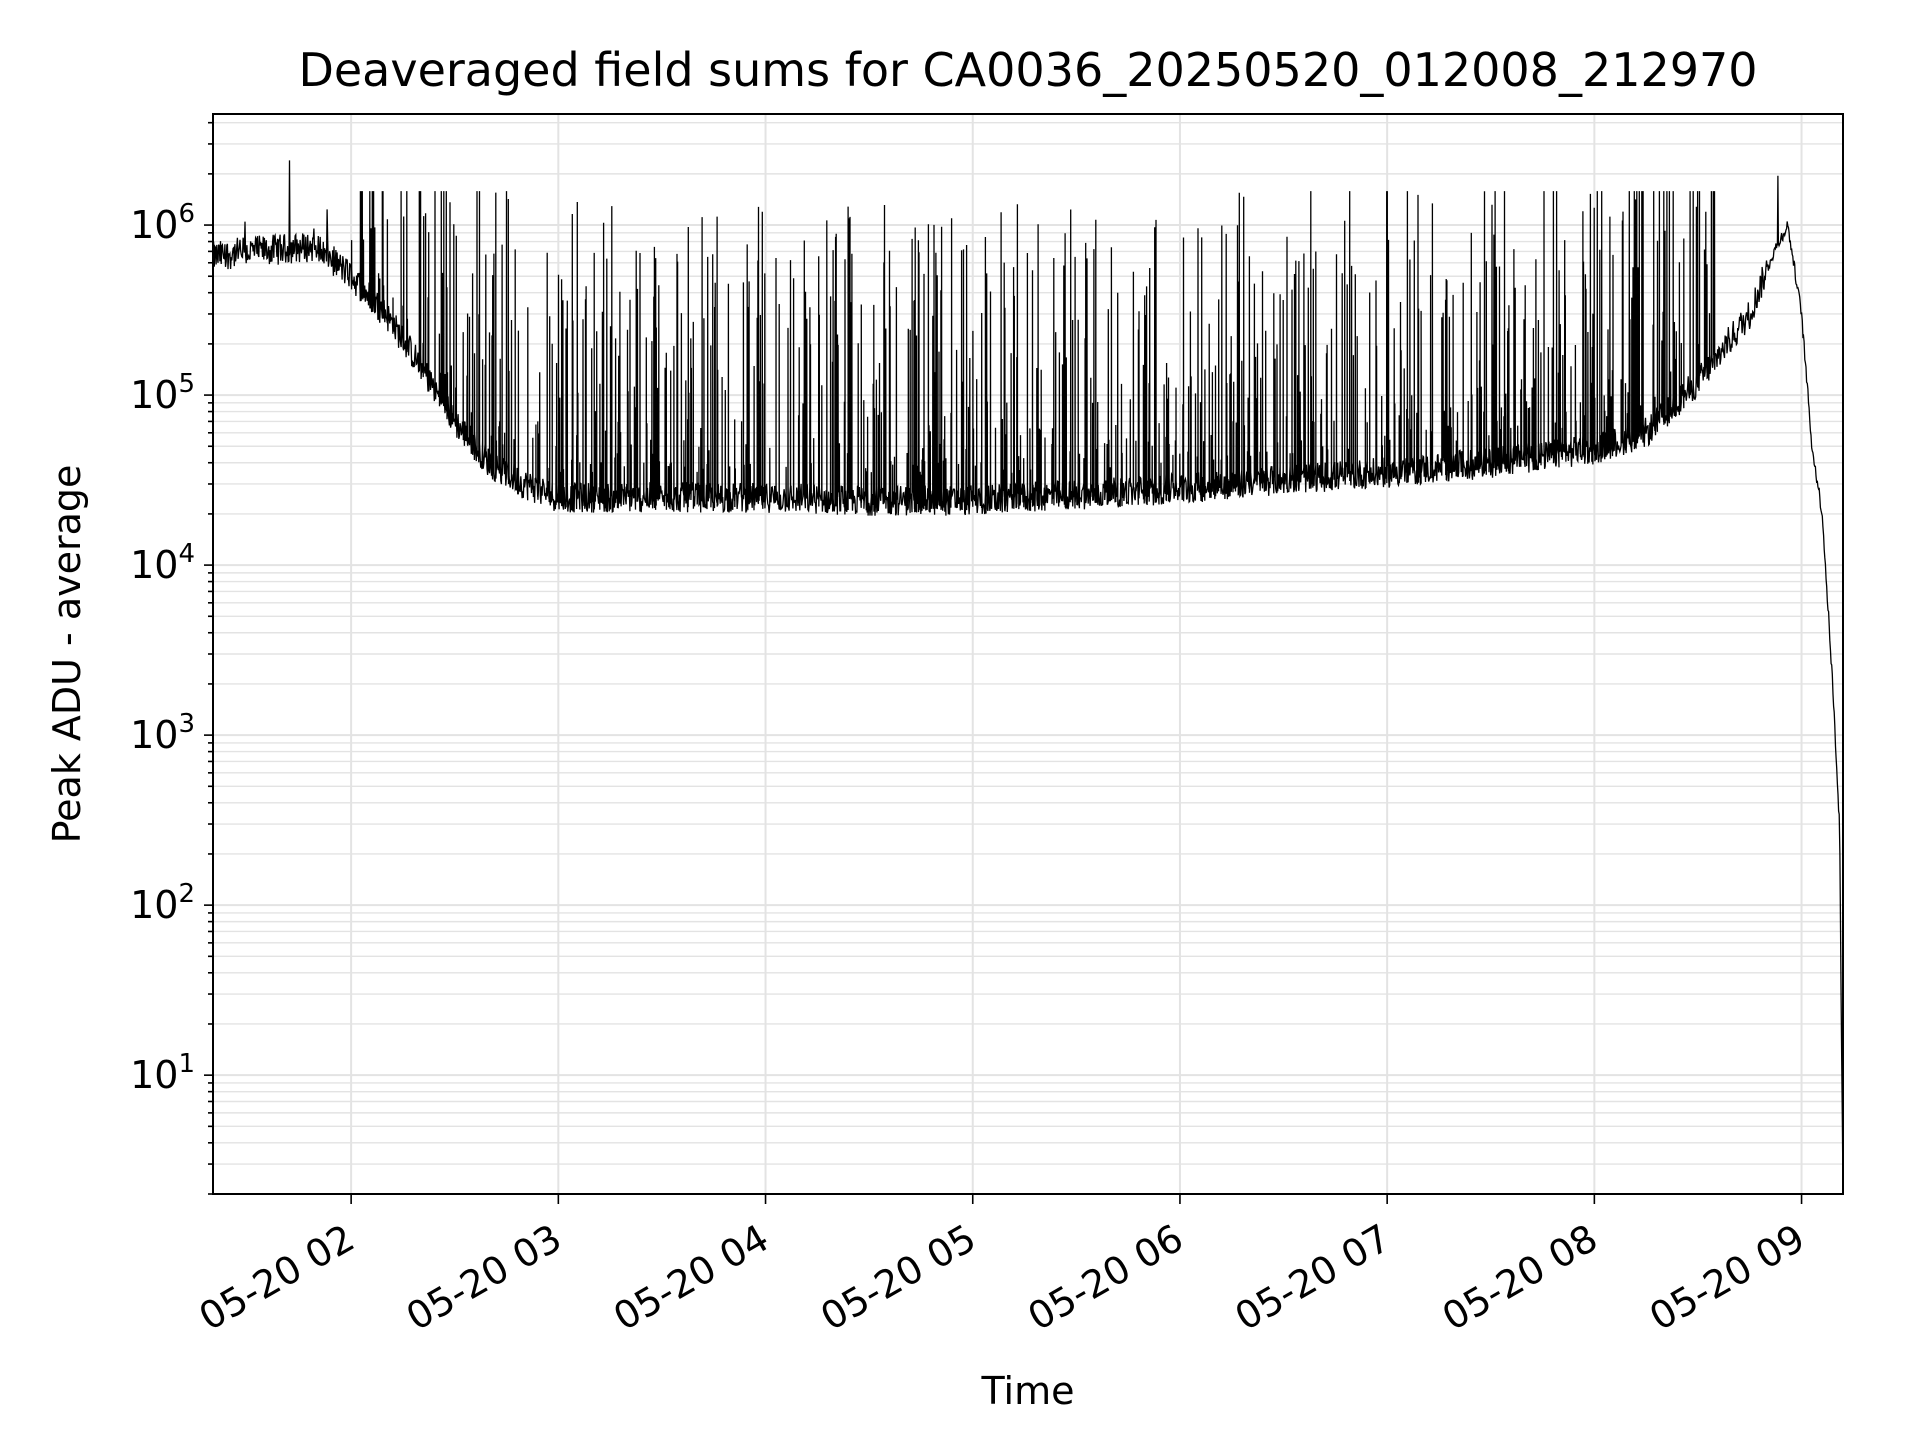 The height and width of the screenshot is (1440, 1920). Describe the element at coordinates (162, 223) in the screenshot. I see `y-tick-label: 106` at that location.